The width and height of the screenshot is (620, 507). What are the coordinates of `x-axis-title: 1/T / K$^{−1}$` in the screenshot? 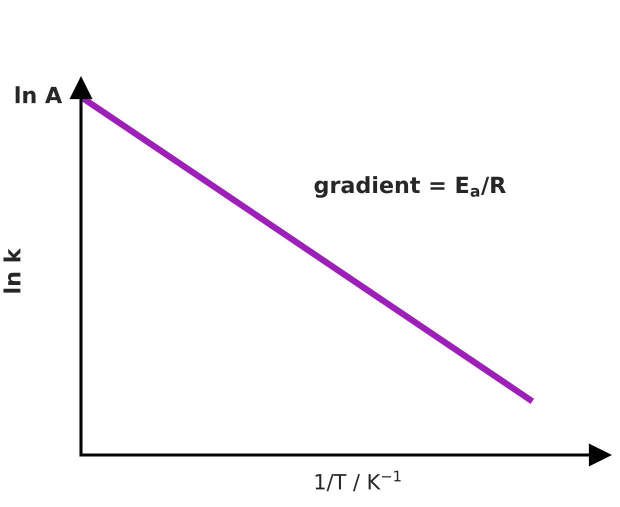 It's located at (358, 481).